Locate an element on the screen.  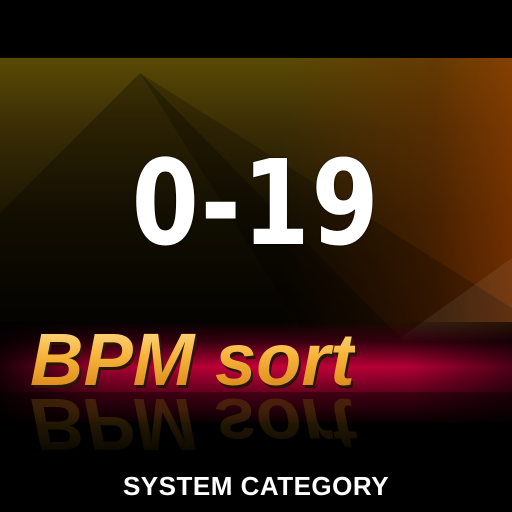
bottom-fade is located at coordinates (256, 440).